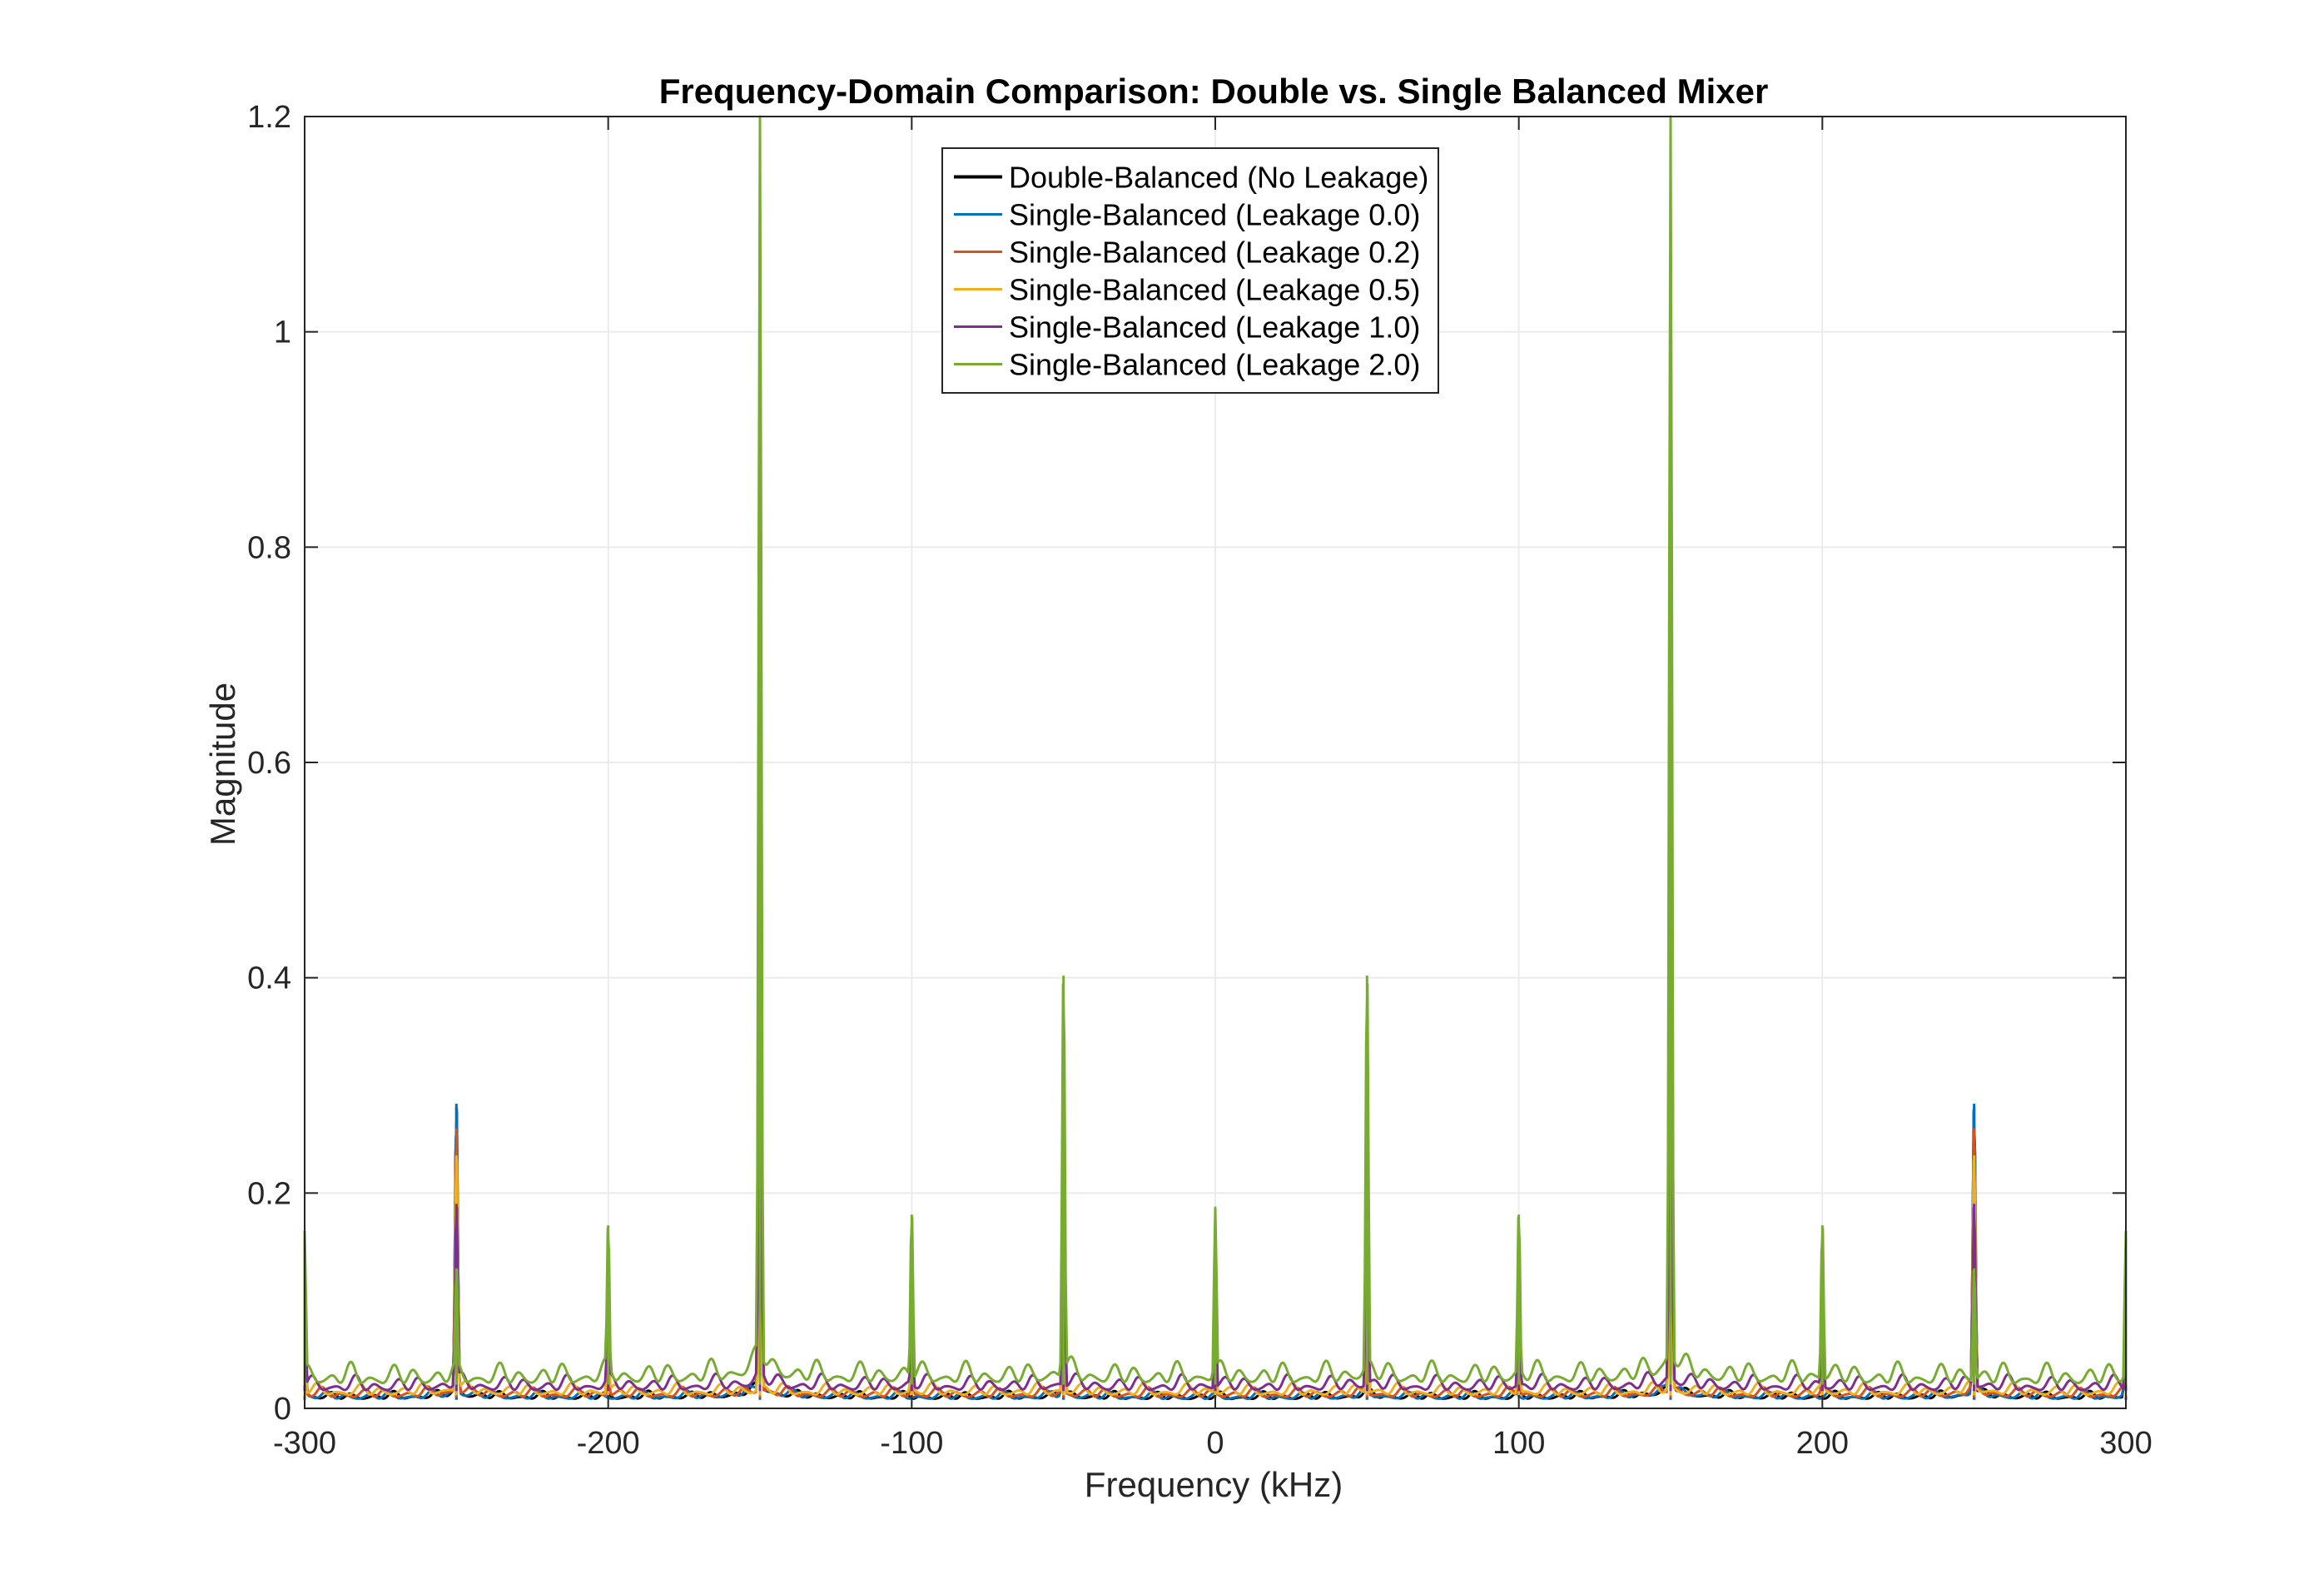 This screenshot has height=1569, width=2324. Describe the element at coordinates (1822, 1443) in the screenshot. I see `x-tick-label: 200` at that location.